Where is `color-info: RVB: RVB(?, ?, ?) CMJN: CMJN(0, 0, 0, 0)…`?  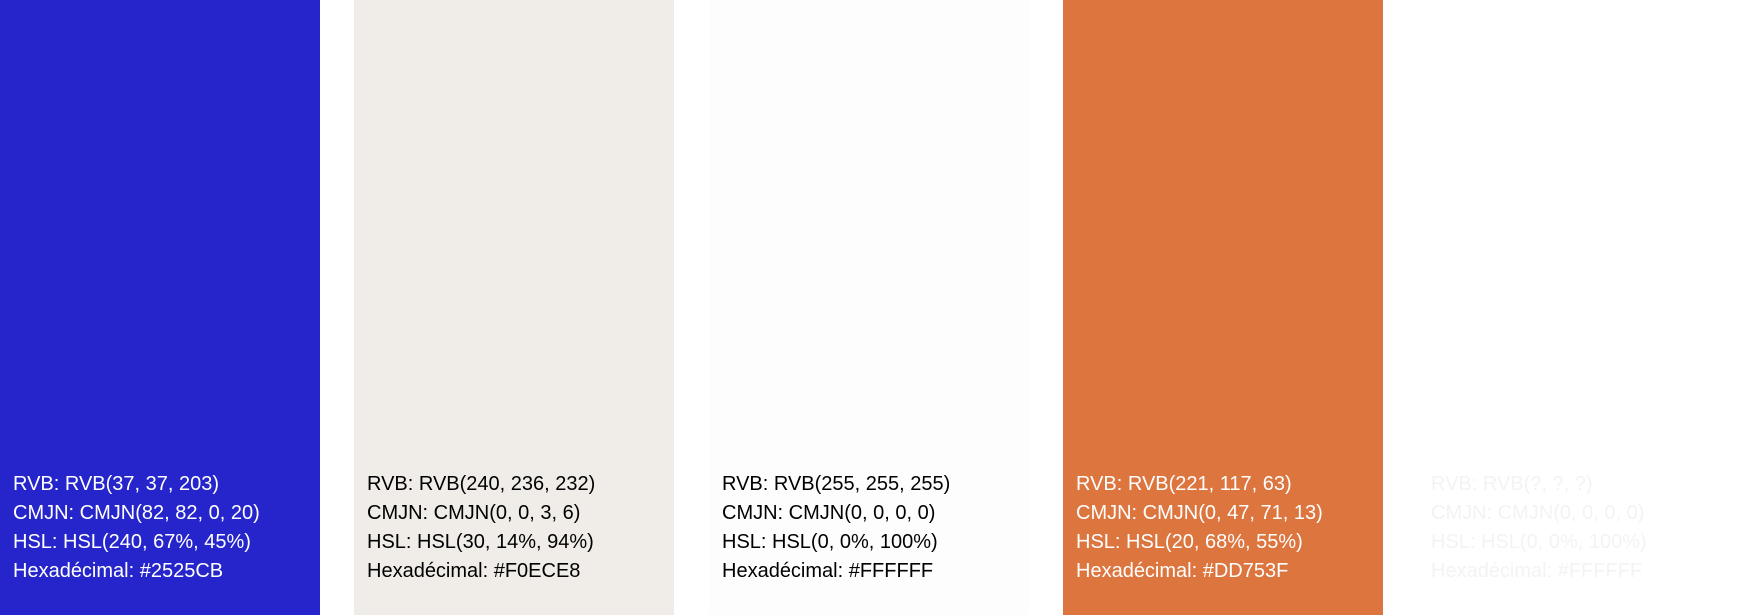 color-info: RVB: RVB(?, ?, ?) CMJN: CMJN(0, 0, 0, 0)… is located at coordinates (1539, 528).